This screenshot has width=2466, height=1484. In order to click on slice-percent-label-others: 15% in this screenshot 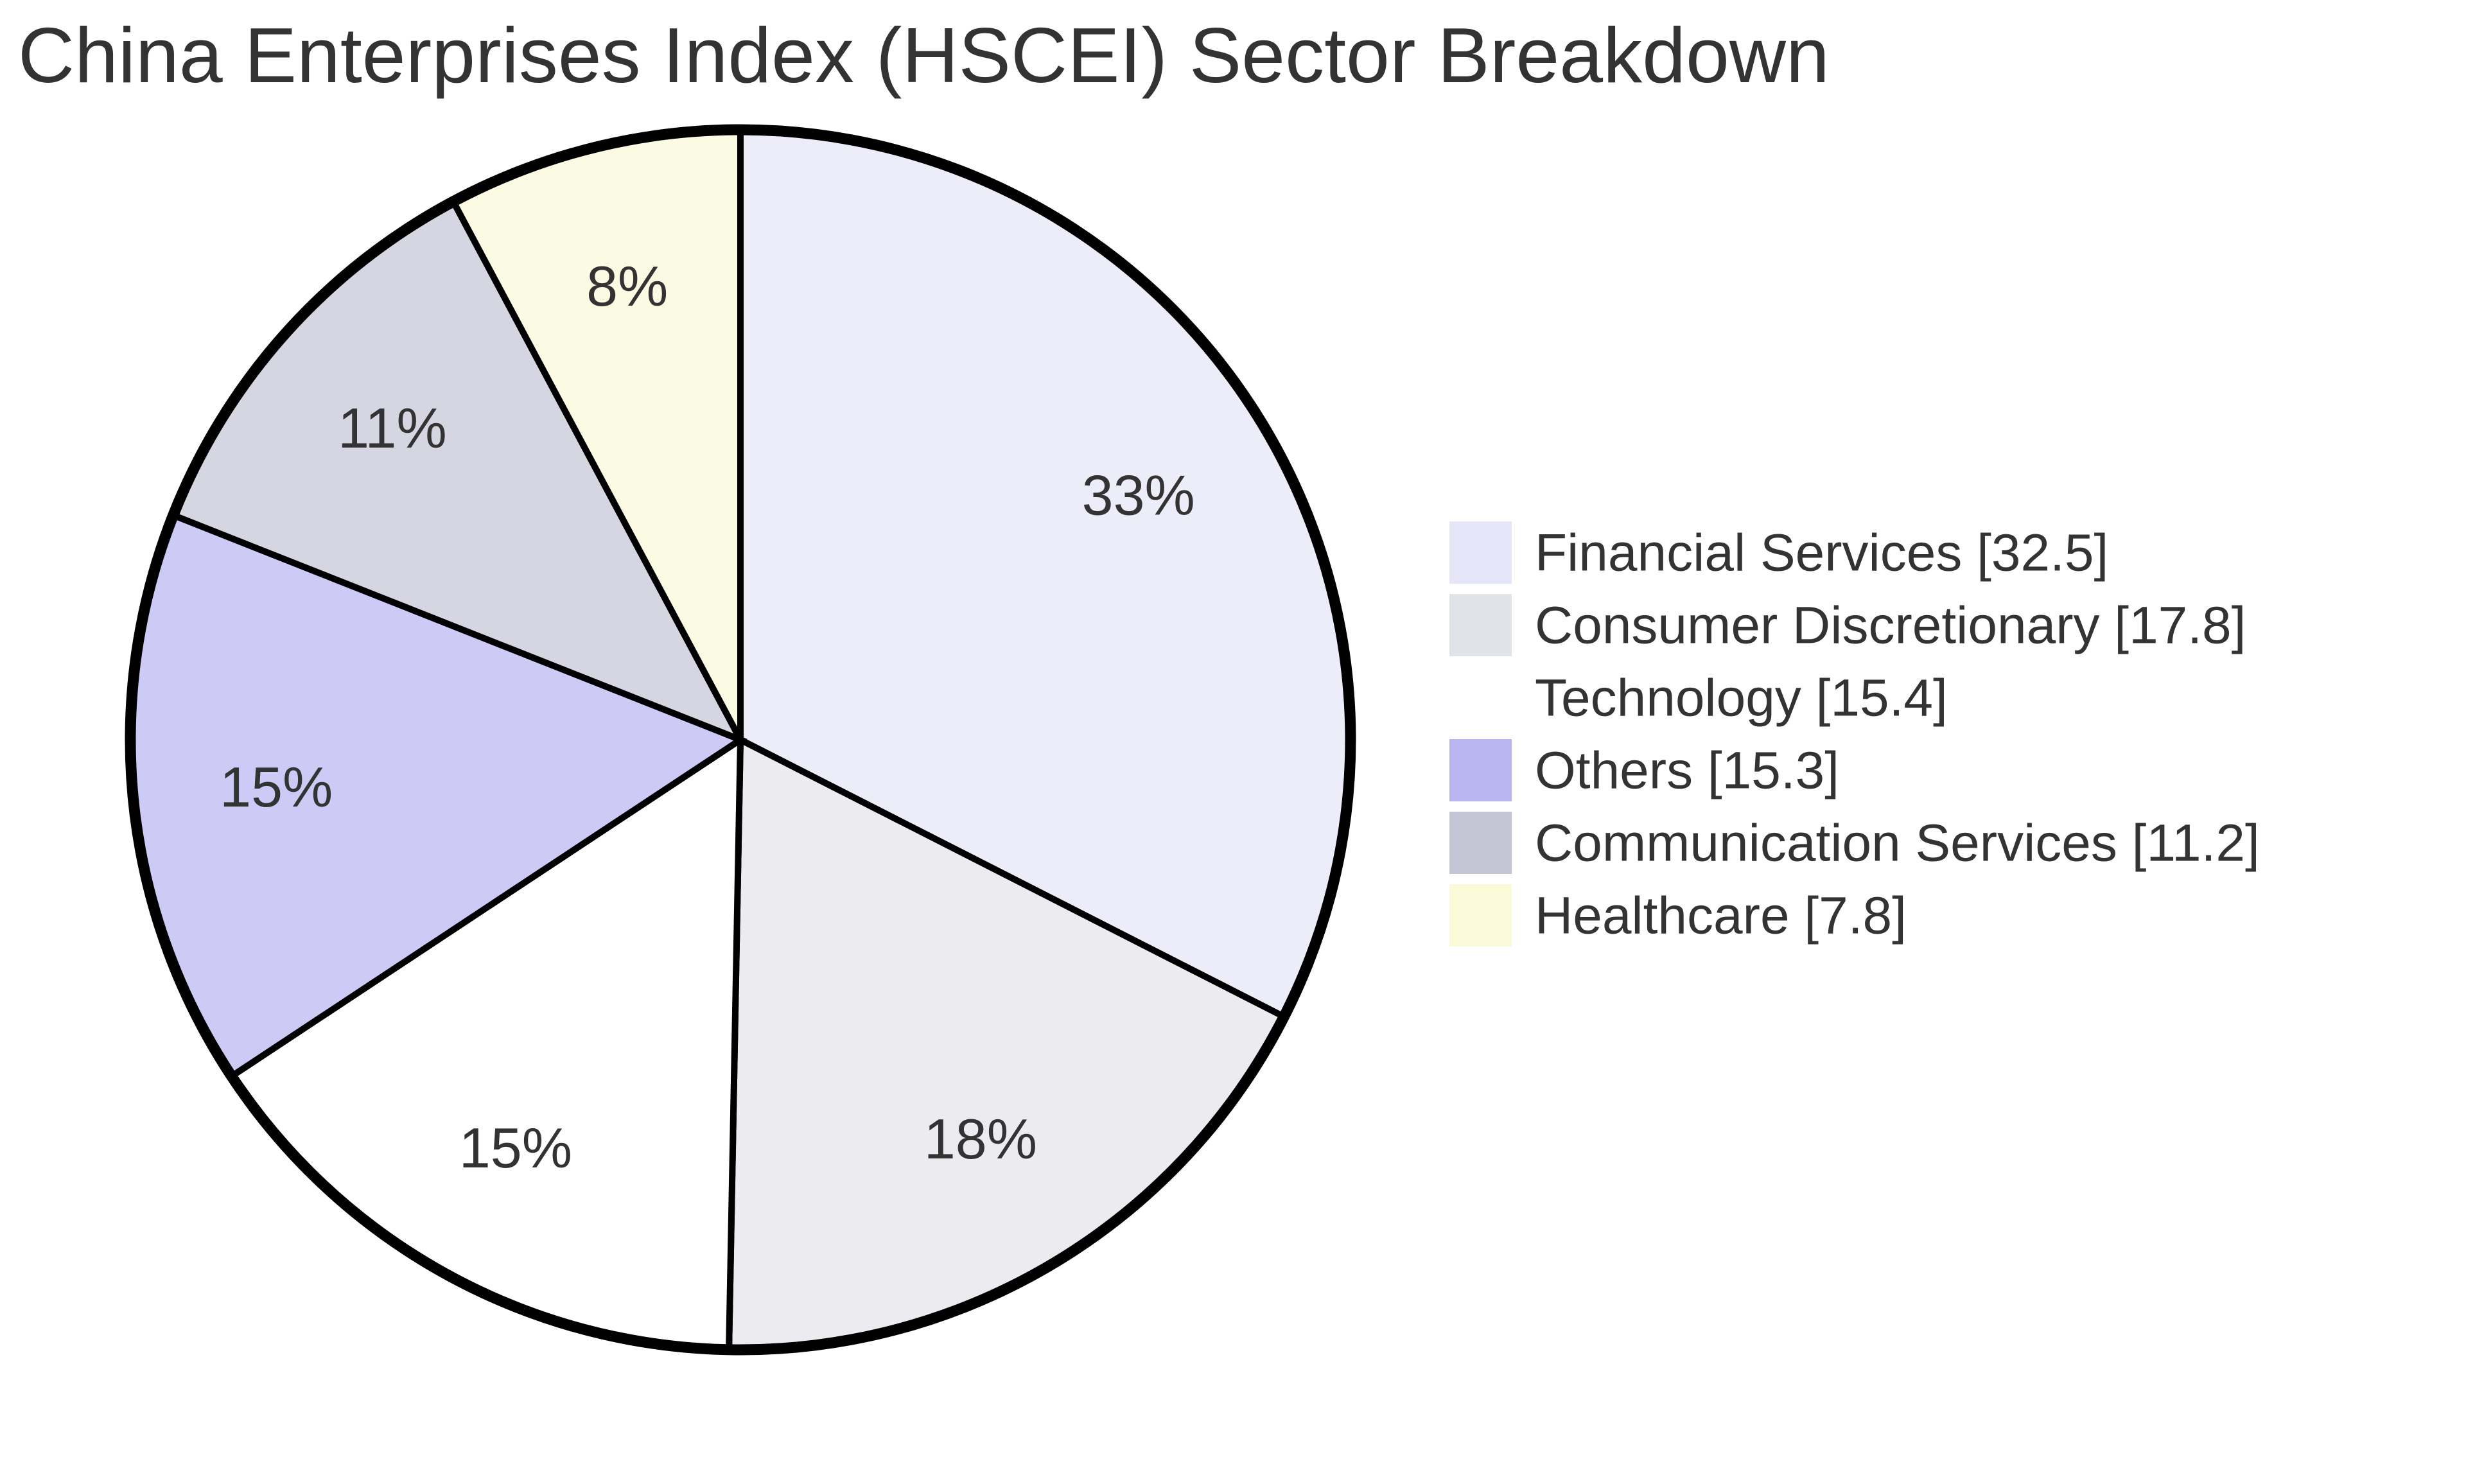, I will do `click(276, 787)`.